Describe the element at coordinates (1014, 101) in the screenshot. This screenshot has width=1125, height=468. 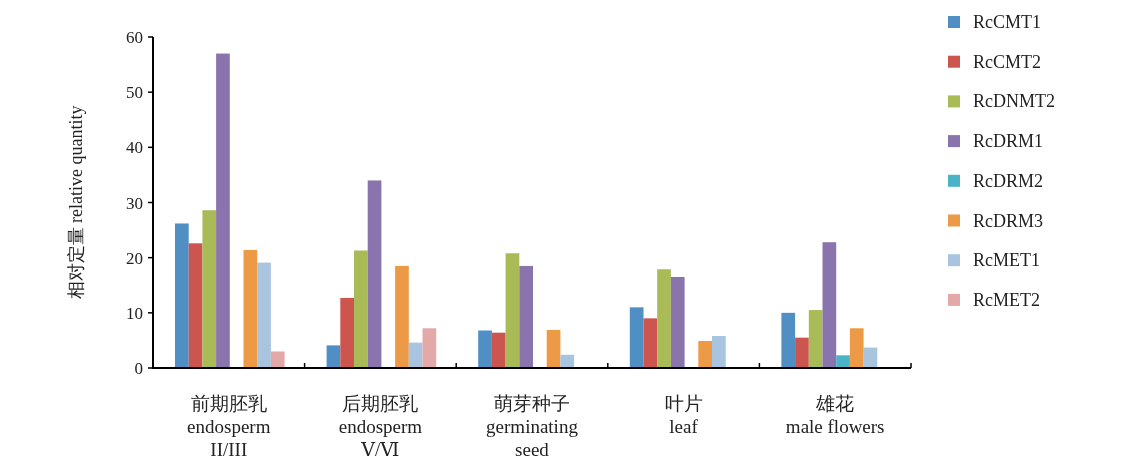
I see `legend-label: RcDNMT2` at that location.